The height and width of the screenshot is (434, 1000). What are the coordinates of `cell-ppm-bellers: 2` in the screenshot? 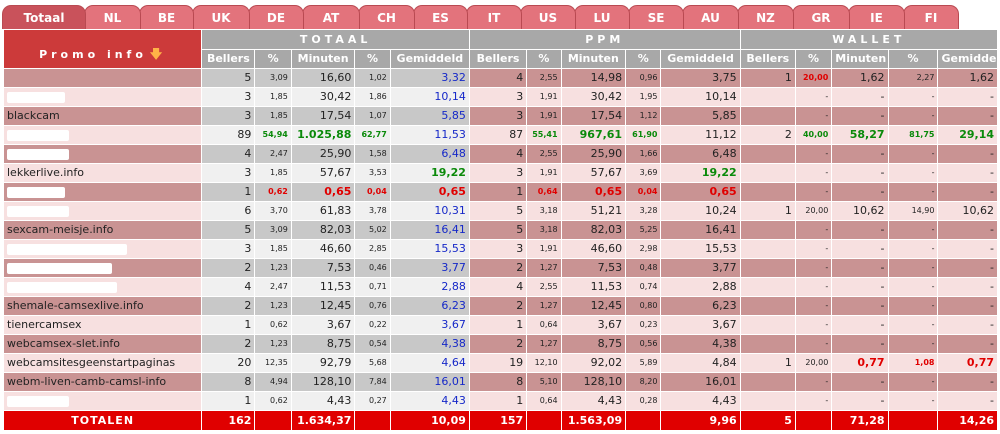 It's located at (498, 268).